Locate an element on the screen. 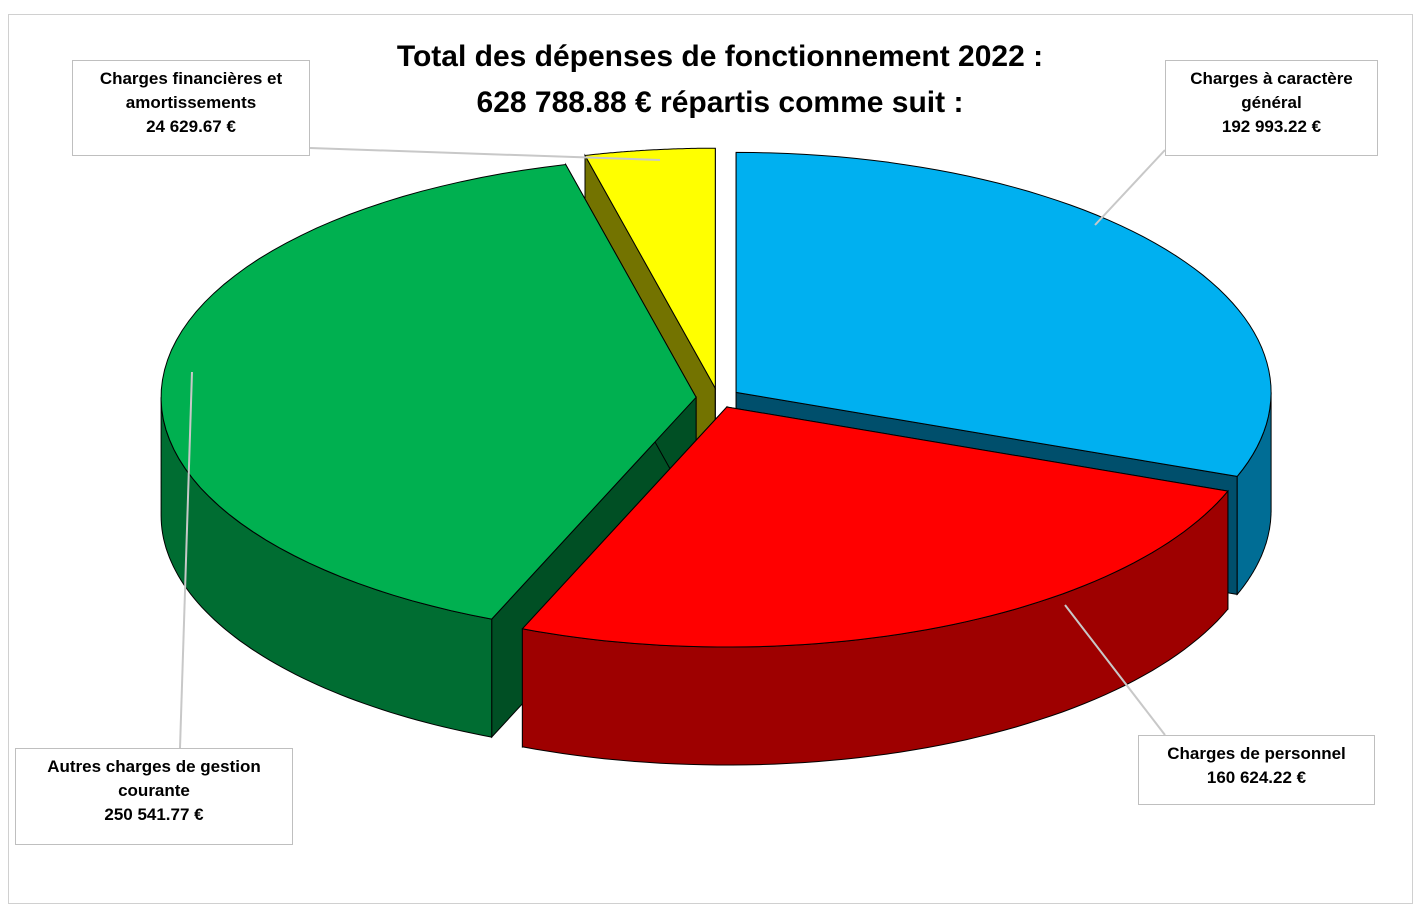 The height and width of the screenshot is (905, 1415). chart-title: 628 788.88 € répartis comme suit : is located at coordinates (720, 102).